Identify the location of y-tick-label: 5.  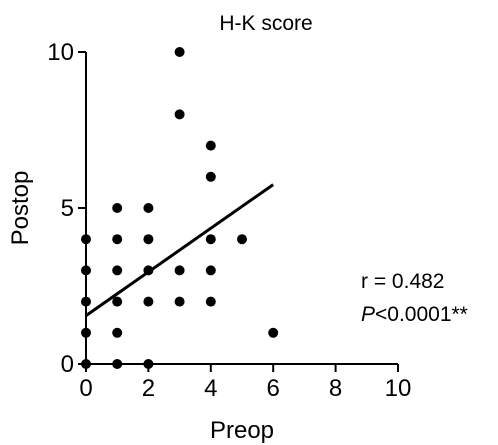
(67, 208).